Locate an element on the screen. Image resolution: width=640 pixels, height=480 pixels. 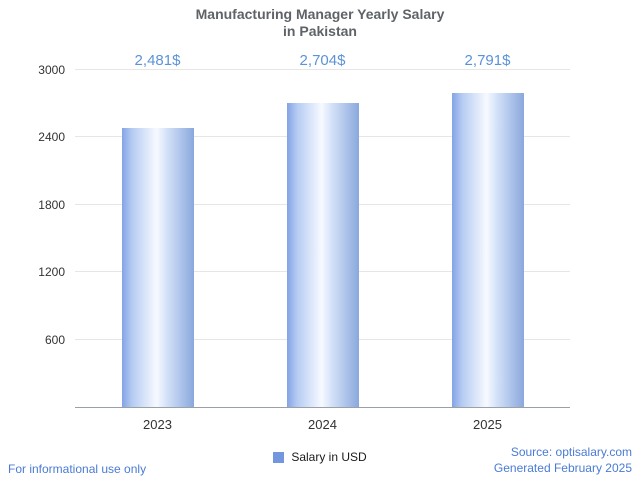
bar-value-label: 2,704$ is located at coordinates (322, 60).